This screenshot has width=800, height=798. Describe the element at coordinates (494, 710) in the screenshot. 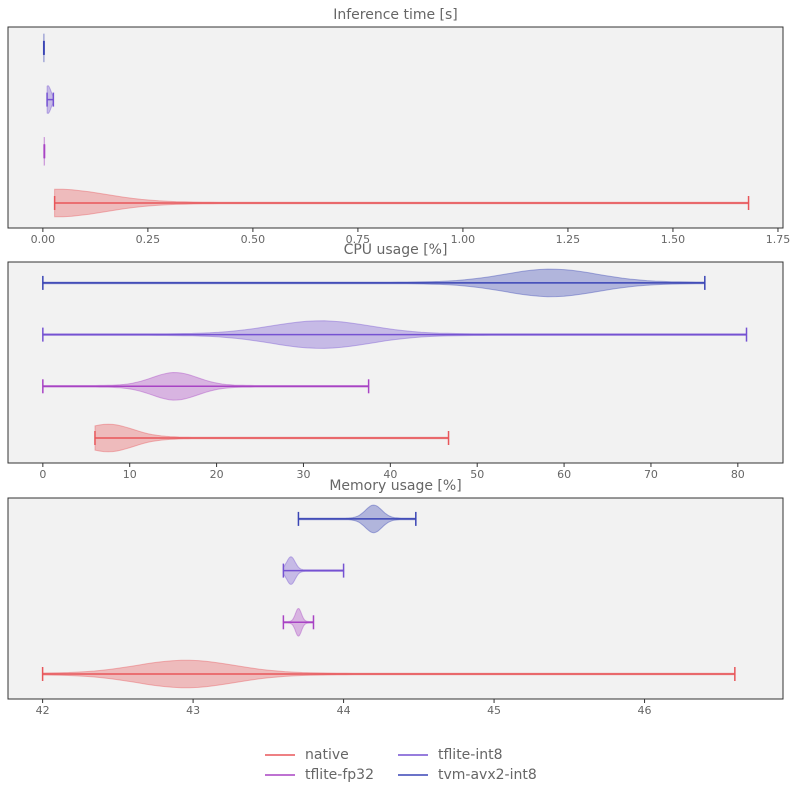

I see `x-tick-label: 45` at that location.